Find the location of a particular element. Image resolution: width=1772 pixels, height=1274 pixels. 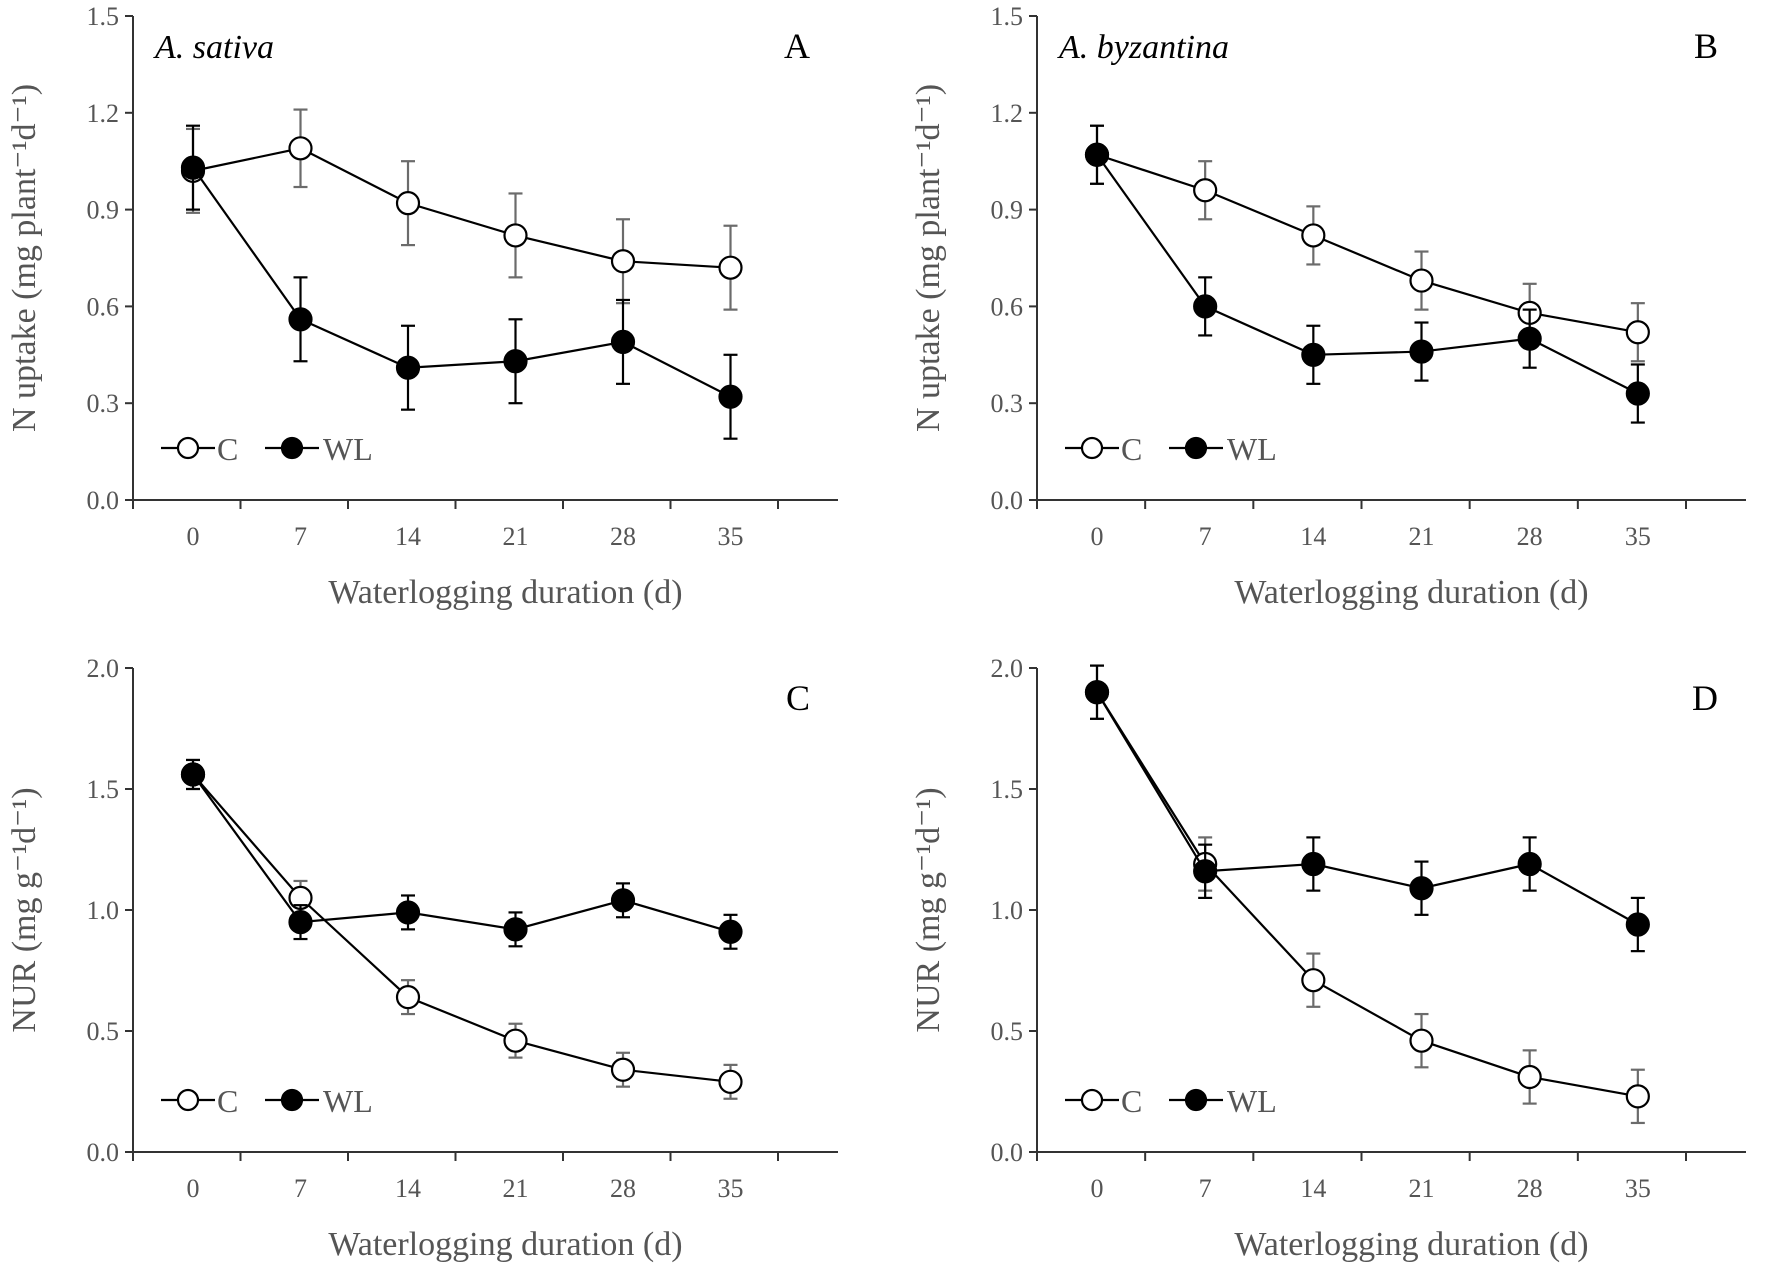

y-tick-label: 1.0 is located at coordinates (103, 910).